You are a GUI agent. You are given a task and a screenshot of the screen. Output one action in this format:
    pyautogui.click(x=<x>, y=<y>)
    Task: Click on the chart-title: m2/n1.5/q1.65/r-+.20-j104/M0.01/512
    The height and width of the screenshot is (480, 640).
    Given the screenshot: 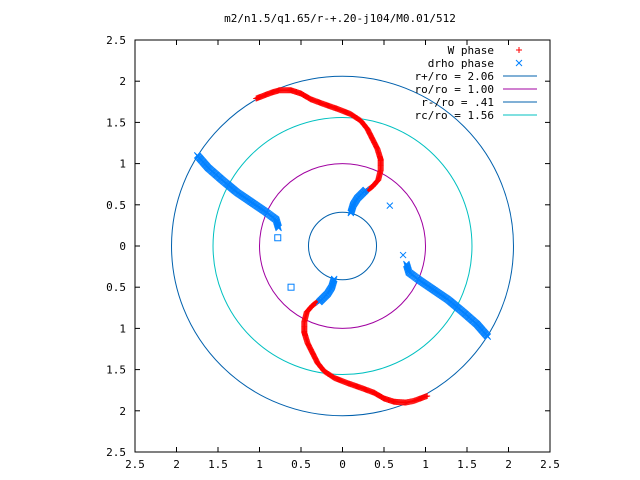 What is the action you would take?
    pyautogui.click(x=340, y=18)
    